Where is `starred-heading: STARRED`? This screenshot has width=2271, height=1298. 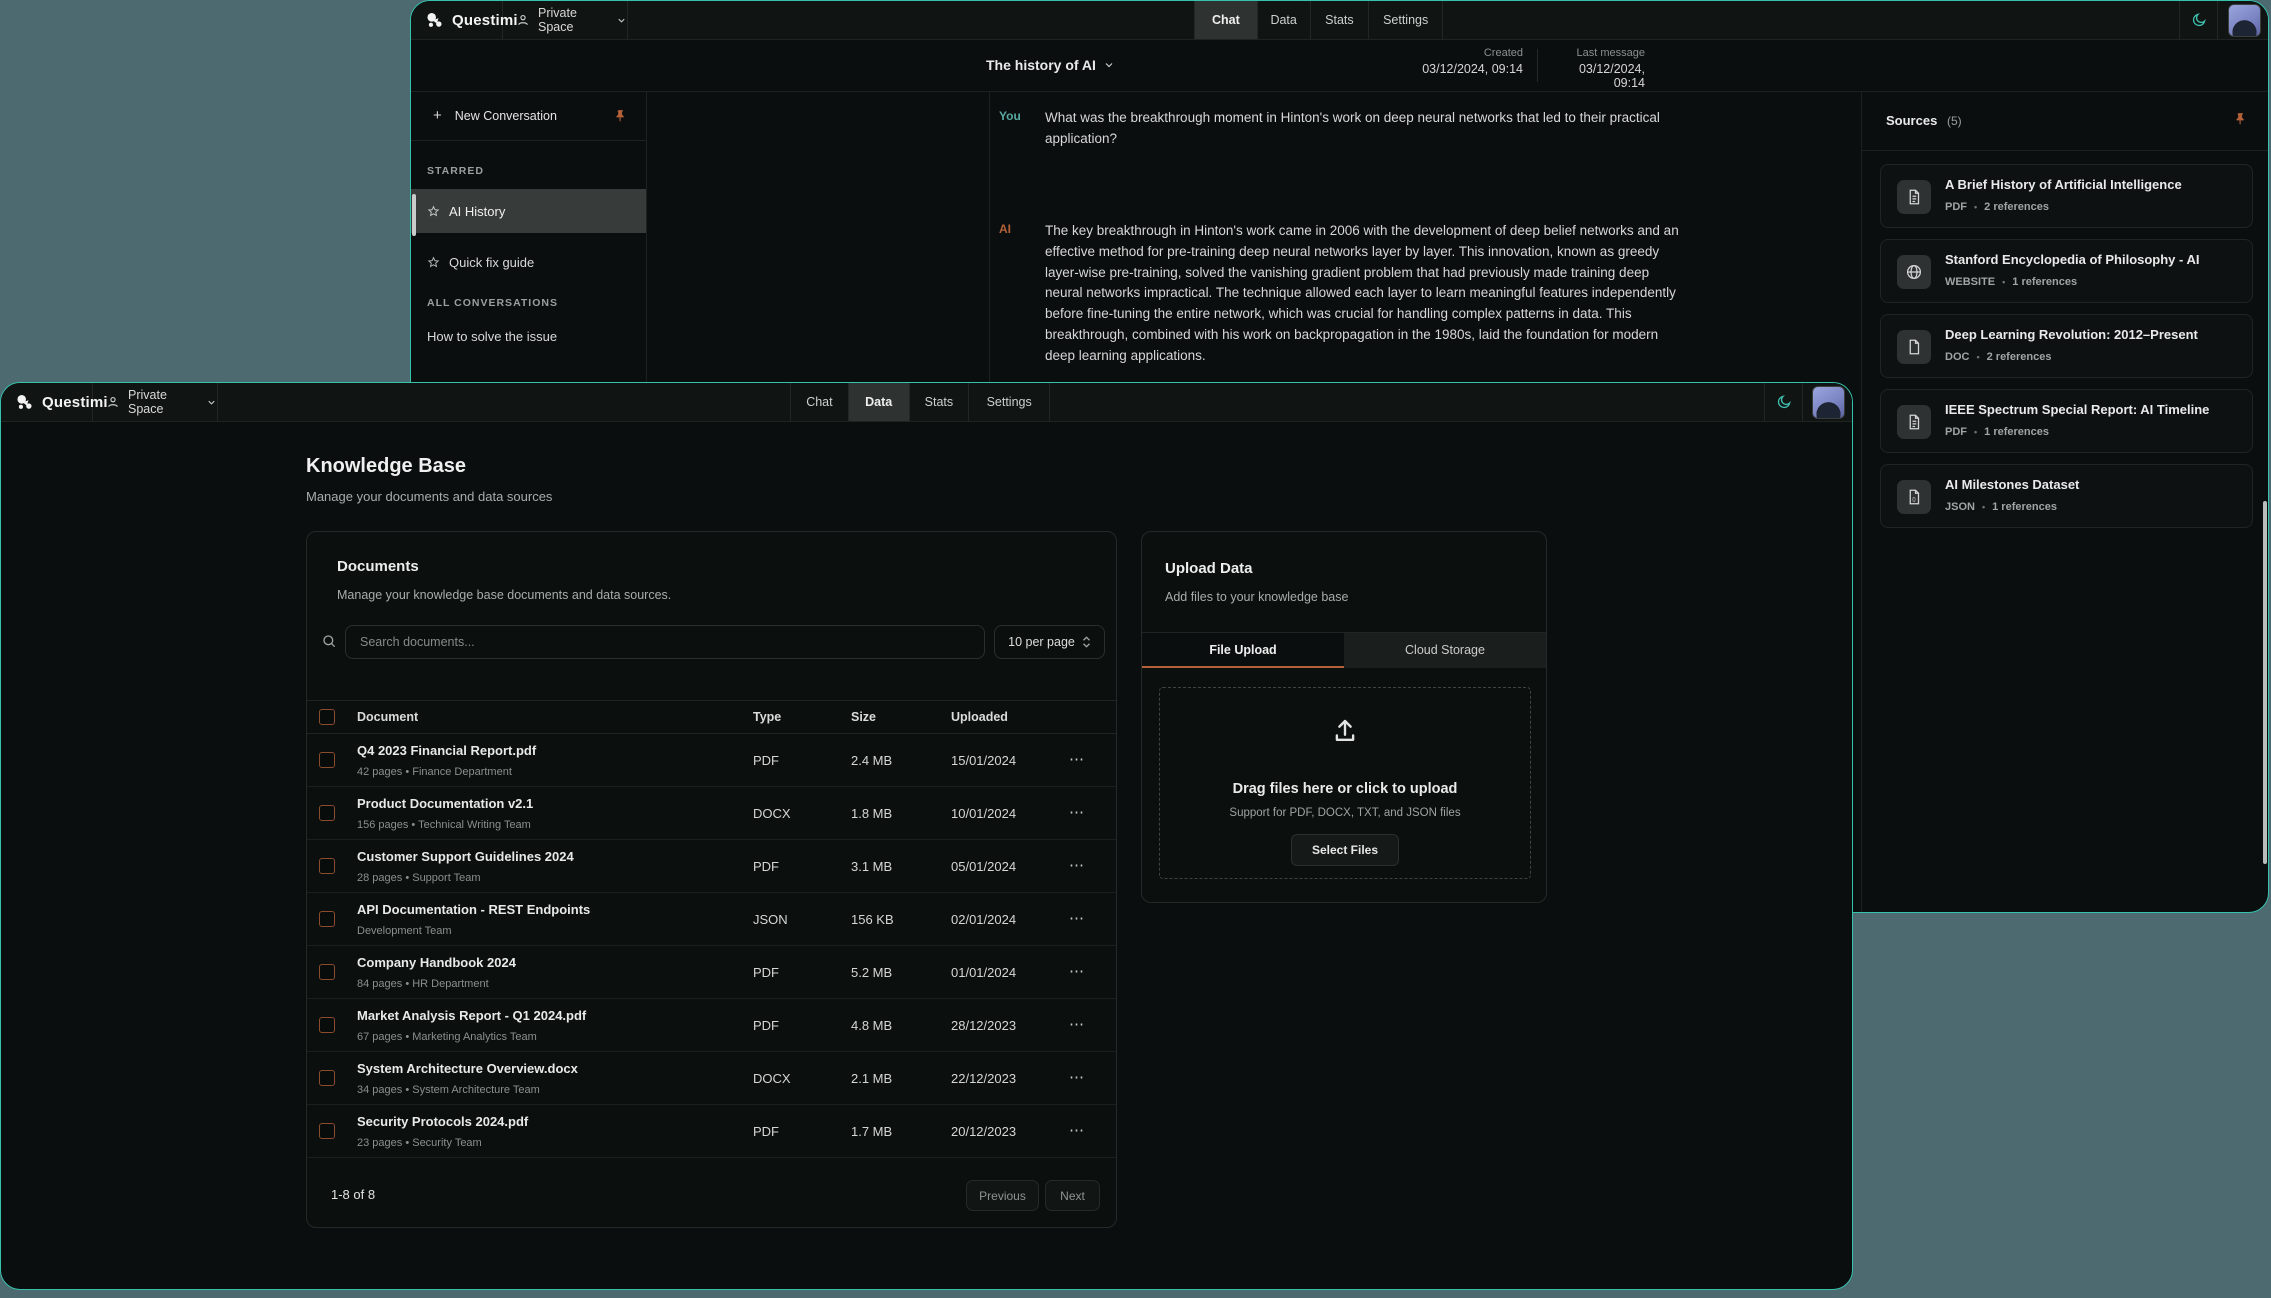 starred-heading: STARRED is located at coordinates (455, 171).